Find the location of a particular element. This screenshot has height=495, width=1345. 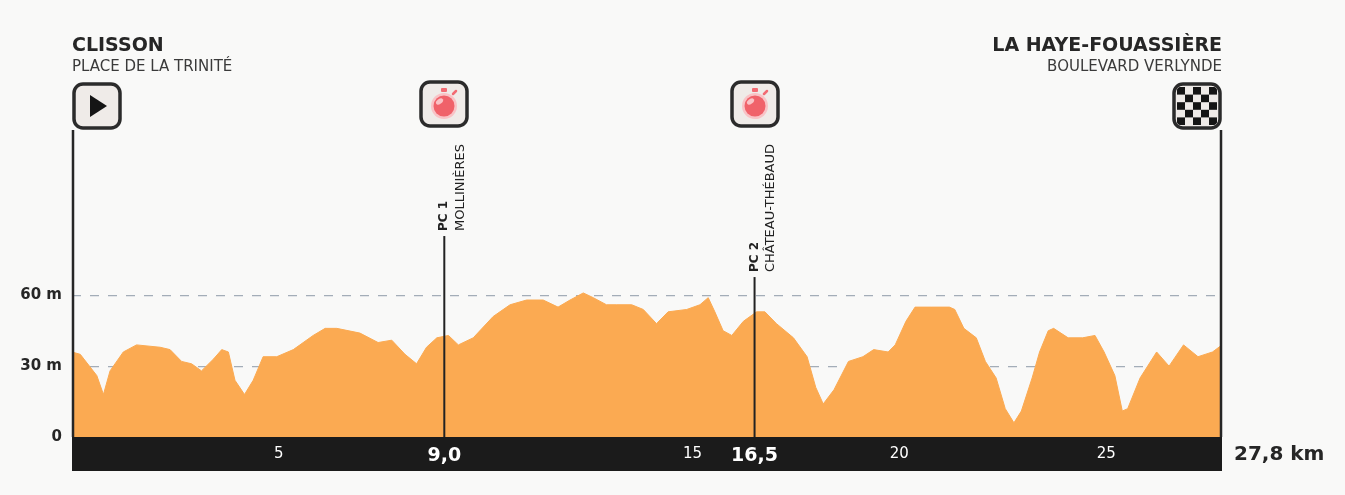

x-tick-label: 9,0 is located at coordinates (444, 454).